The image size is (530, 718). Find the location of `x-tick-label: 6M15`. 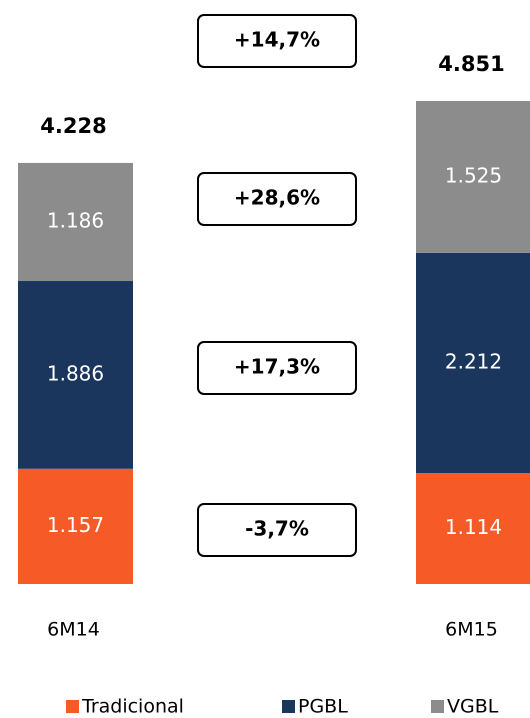

x-tick-label: 6M15 is located at coordinates (471, 630).